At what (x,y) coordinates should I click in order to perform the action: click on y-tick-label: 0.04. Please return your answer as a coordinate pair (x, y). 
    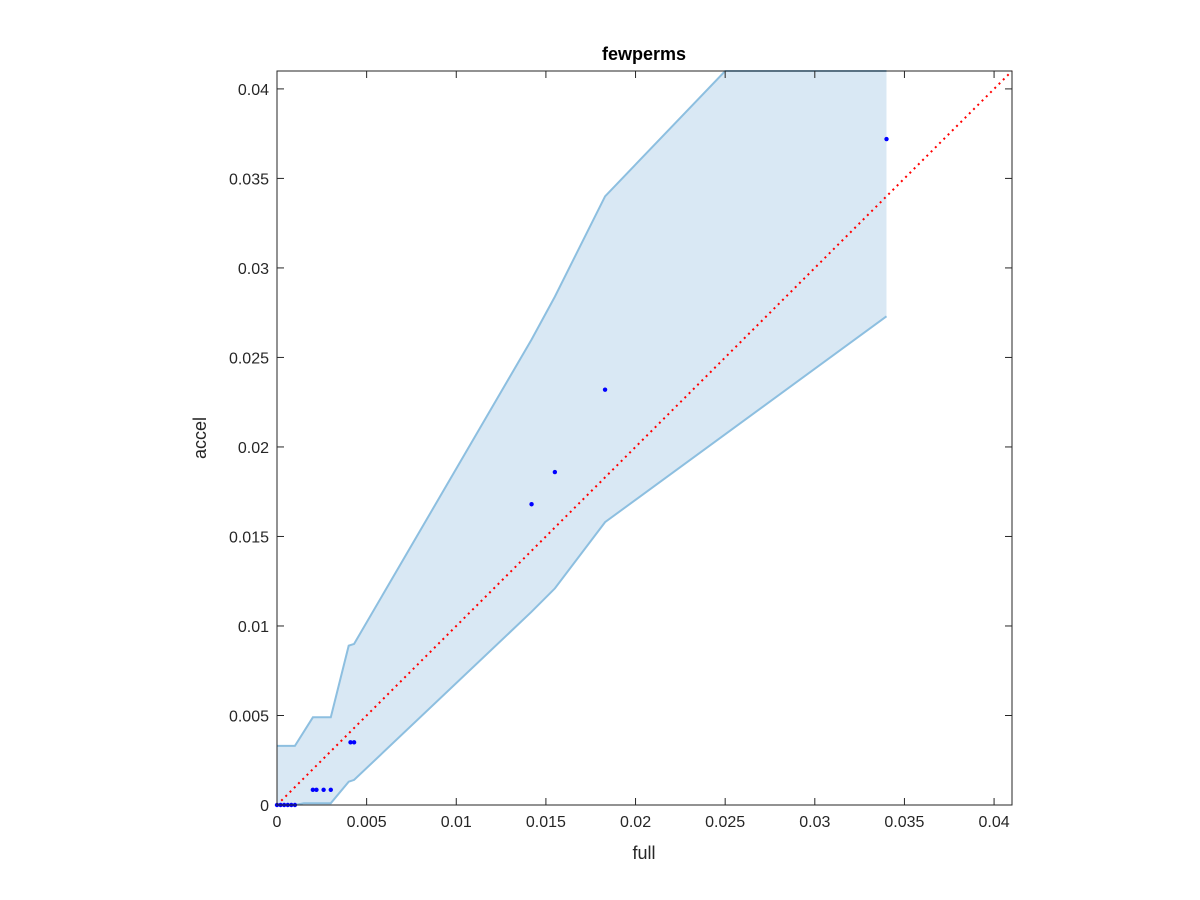
    Looking at the image, I should click on (253, 90).